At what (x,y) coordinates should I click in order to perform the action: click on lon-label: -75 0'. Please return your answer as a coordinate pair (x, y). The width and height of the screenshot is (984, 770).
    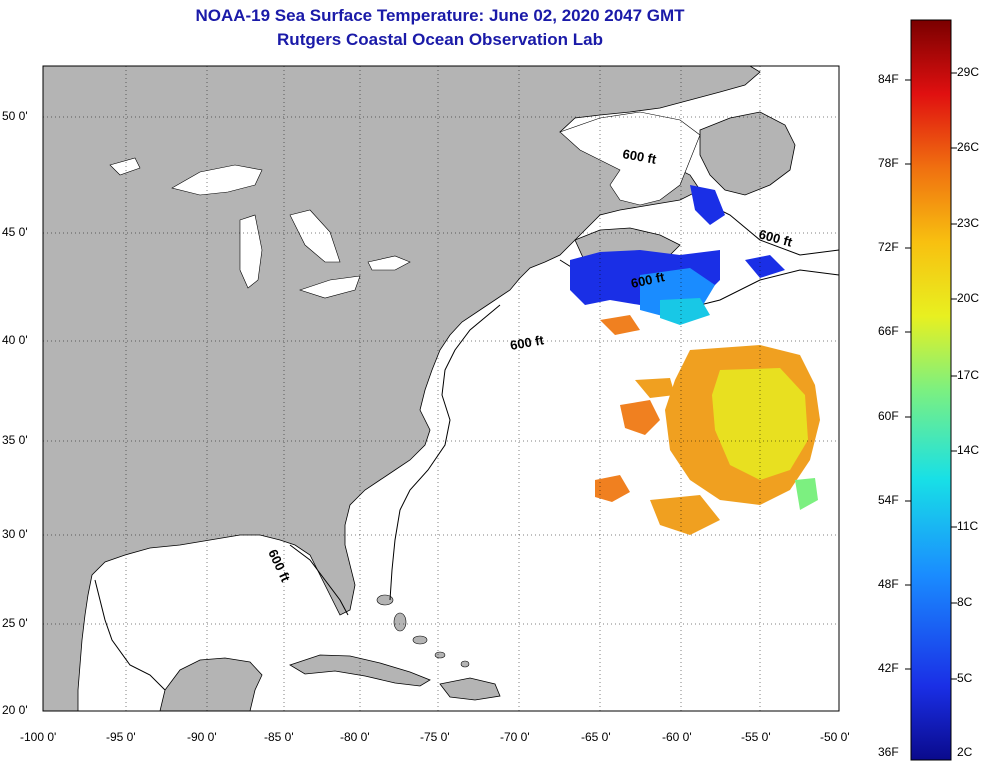
    Looking at the image, I should click on (435, 737).